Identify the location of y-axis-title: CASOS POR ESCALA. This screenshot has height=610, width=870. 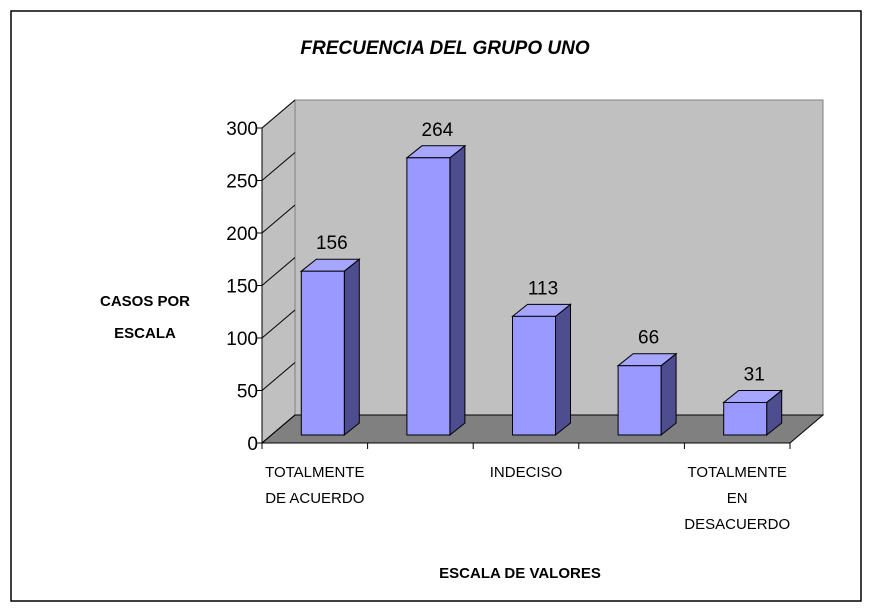
(145, 317).